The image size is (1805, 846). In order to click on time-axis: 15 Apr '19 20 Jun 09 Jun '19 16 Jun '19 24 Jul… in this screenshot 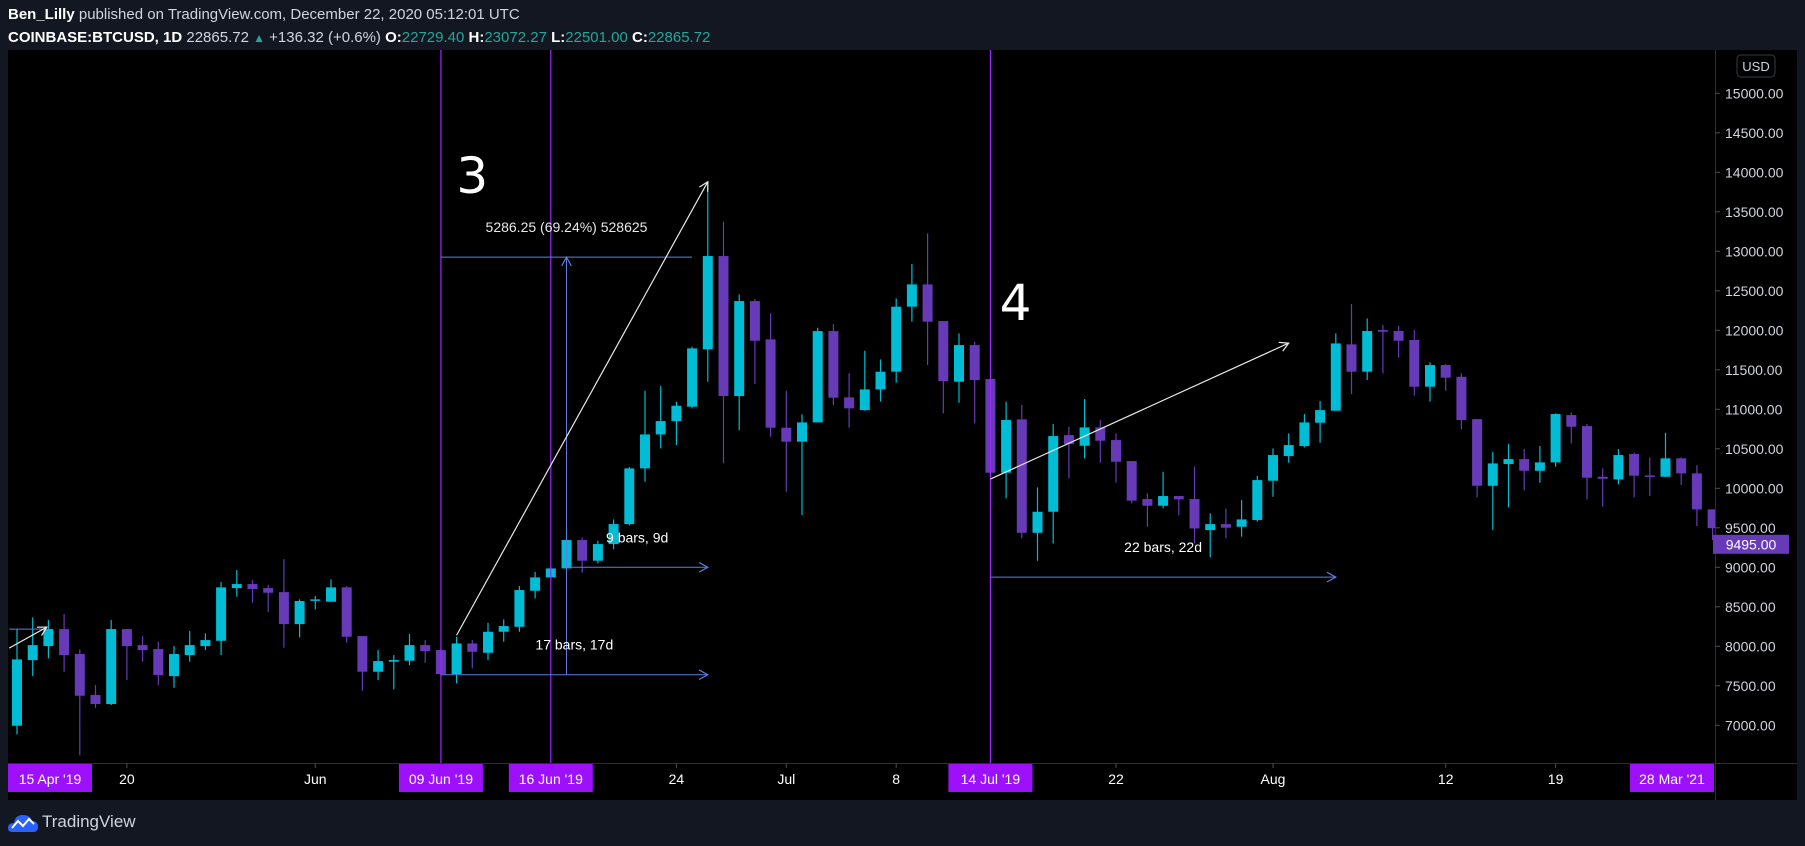, I will do `click(861, 777)`.